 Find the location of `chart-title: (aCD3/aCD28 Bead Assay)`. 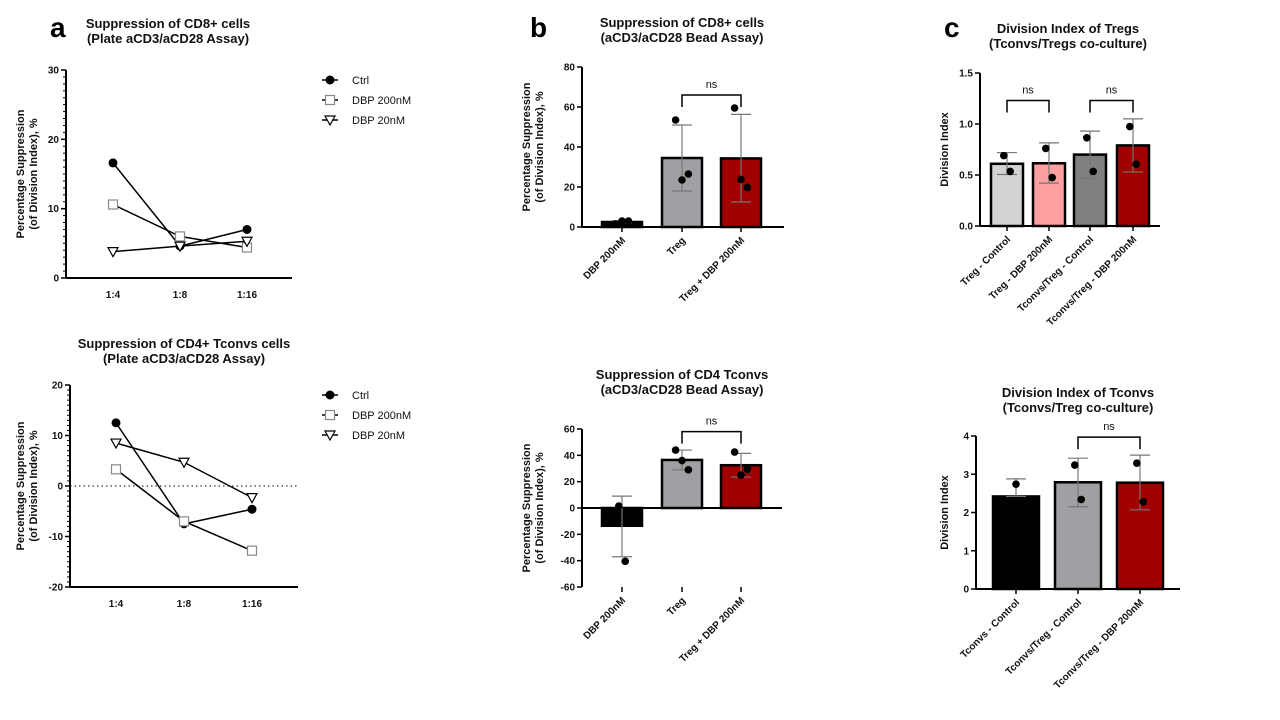

chart-title: (aCD3/aCD28 Bead Assay) is located at coordinates (682, 389).